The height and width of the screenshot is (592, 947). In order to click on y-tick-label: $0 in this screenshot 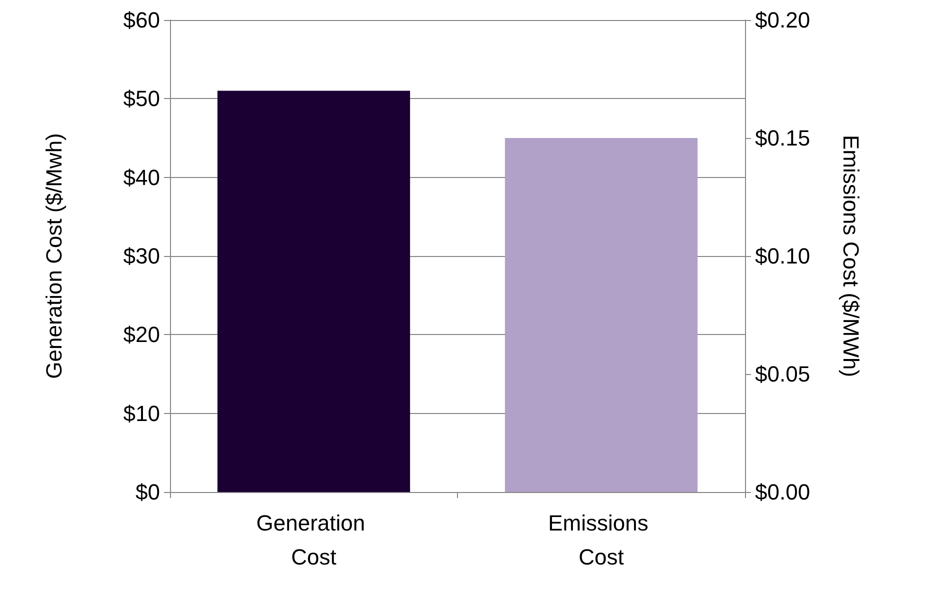, I will do `click(148, 492)`.